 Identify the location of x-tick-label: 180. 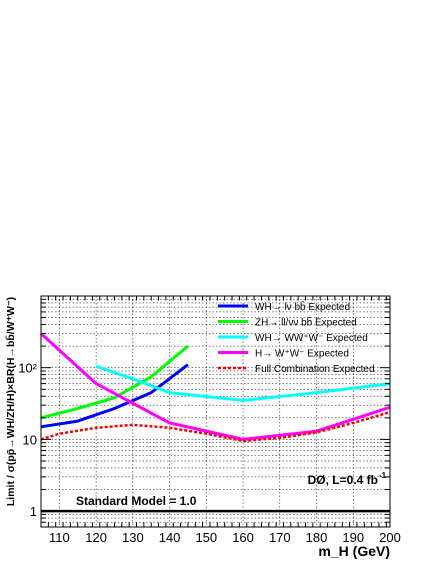
(317, 537).